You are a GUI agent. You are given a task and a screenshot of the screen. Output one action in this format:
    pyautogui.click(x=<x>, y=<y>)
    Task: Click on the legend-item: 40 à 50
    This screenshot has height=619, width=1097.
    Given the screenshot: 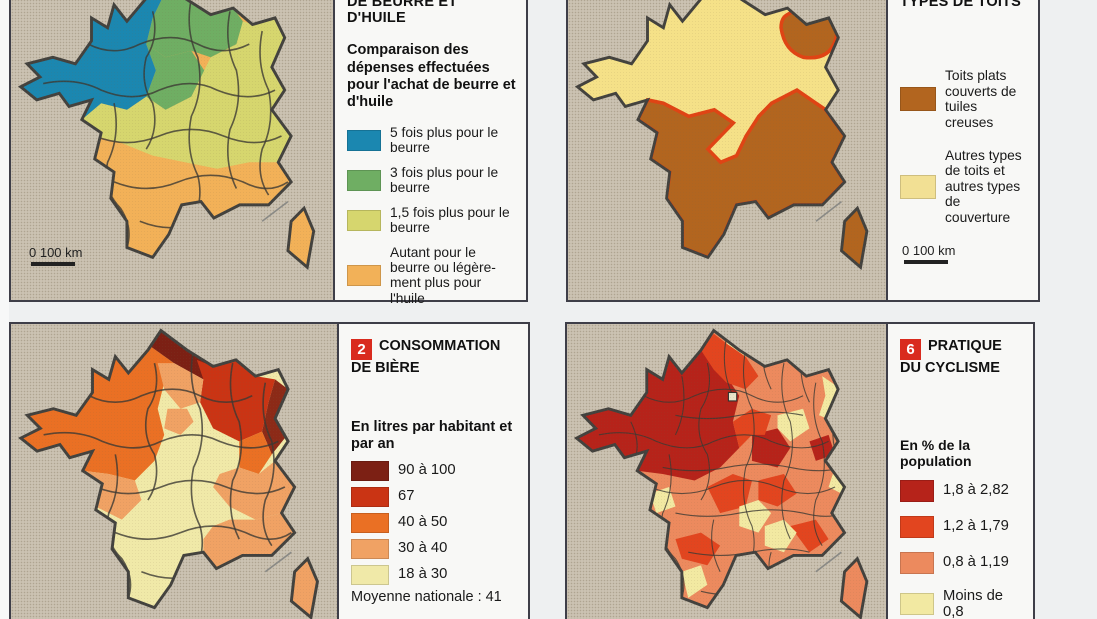 What is the action you would take?
    pyautogui.click(x=434, y=522)
    